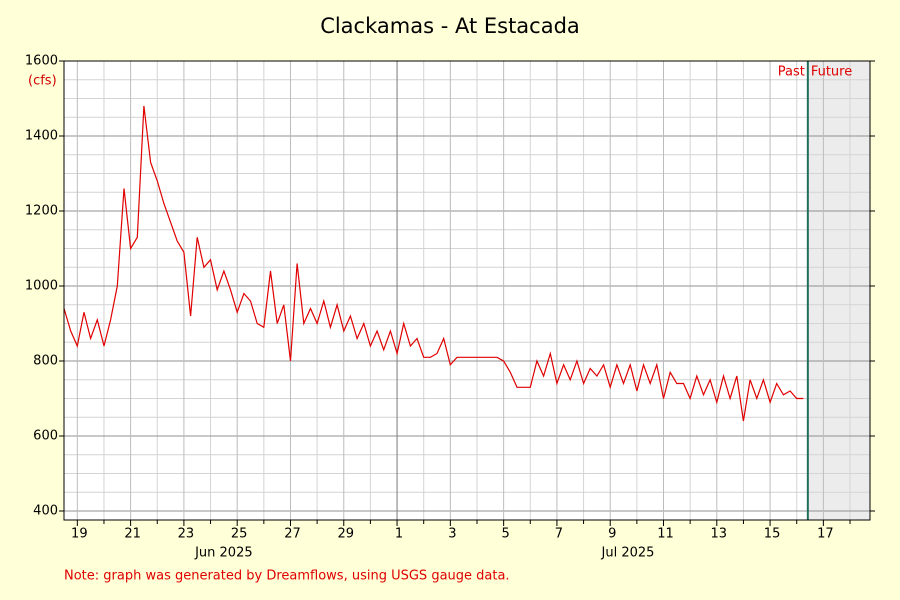 The height and width of the screenshot is (600, 900). I want to click on x-tick-label: 23, so click(186, 534).